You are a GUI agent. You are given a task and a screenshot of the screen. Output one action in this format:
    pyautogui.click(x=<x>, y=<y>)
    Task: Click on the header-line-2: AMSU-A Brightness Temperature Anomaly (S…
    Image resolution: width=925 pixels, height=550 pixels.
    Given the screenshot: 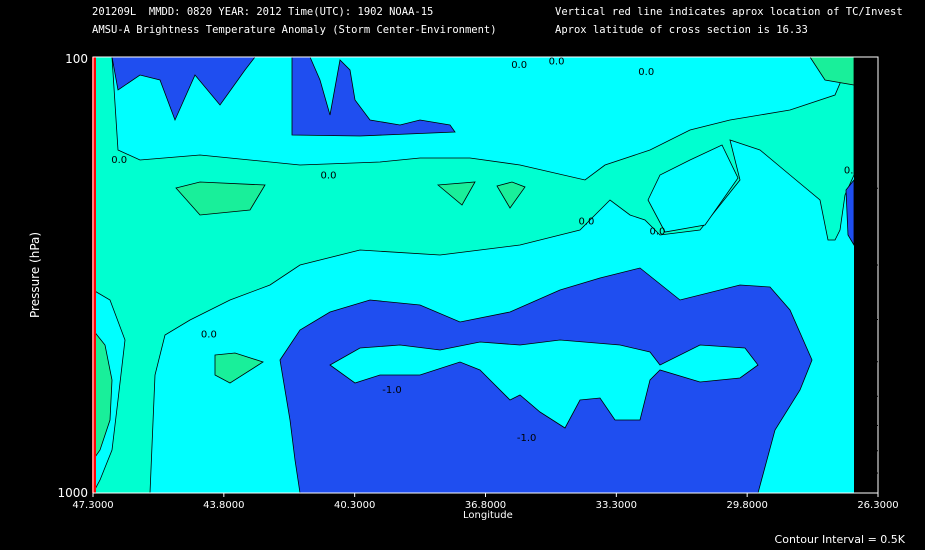 What is the action you would take?
    pyautogui.click(x=294, y=30)
    